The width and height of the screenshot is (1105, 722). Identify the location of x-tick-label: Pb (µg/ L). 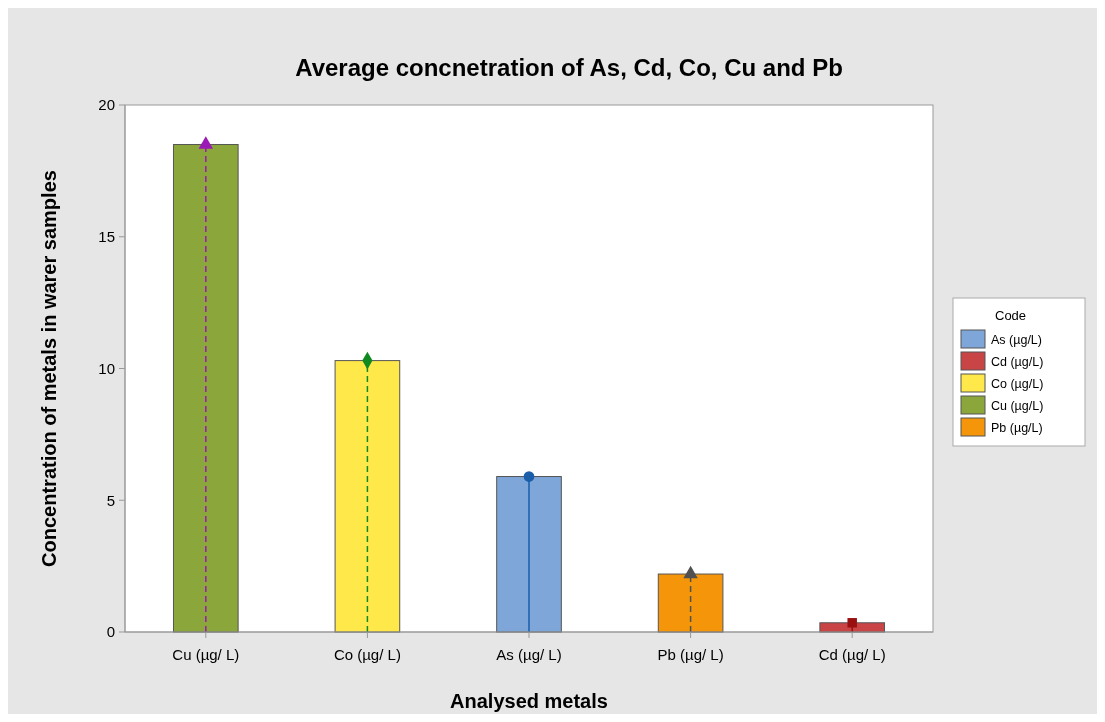
(690, 654).